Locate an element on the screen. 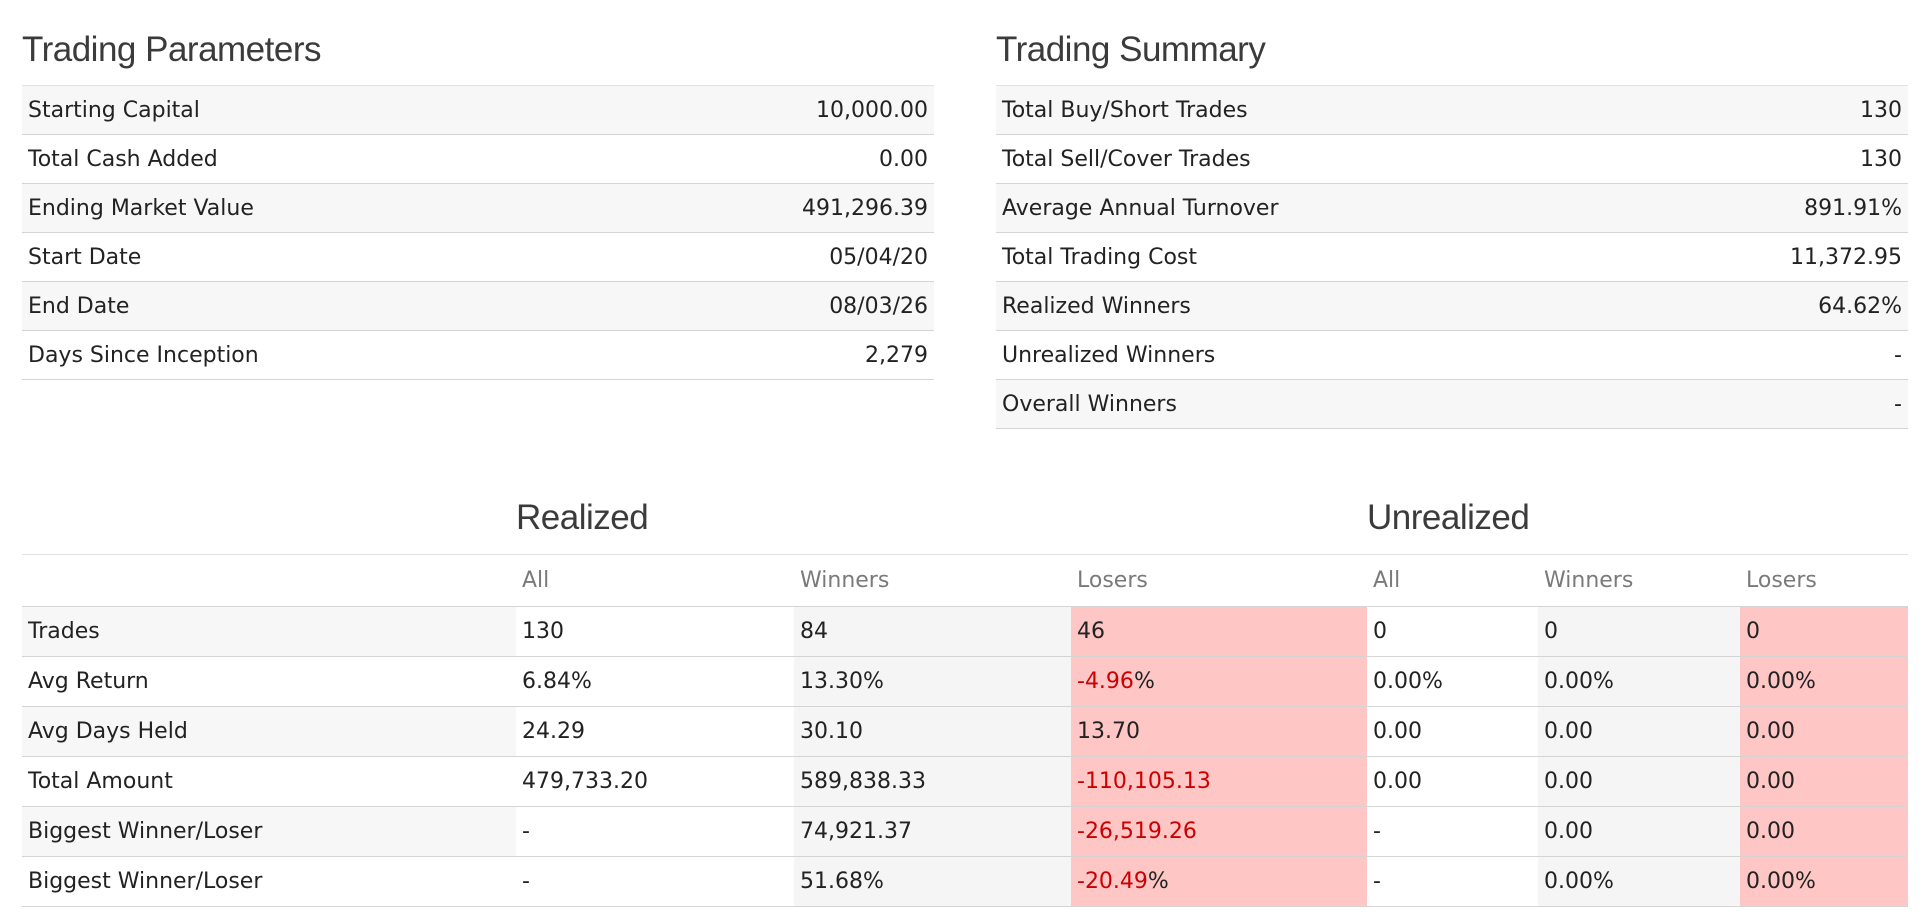 The height and width of the screenshot is (922, 1932). header-empty is located at coordinates (269, 580).